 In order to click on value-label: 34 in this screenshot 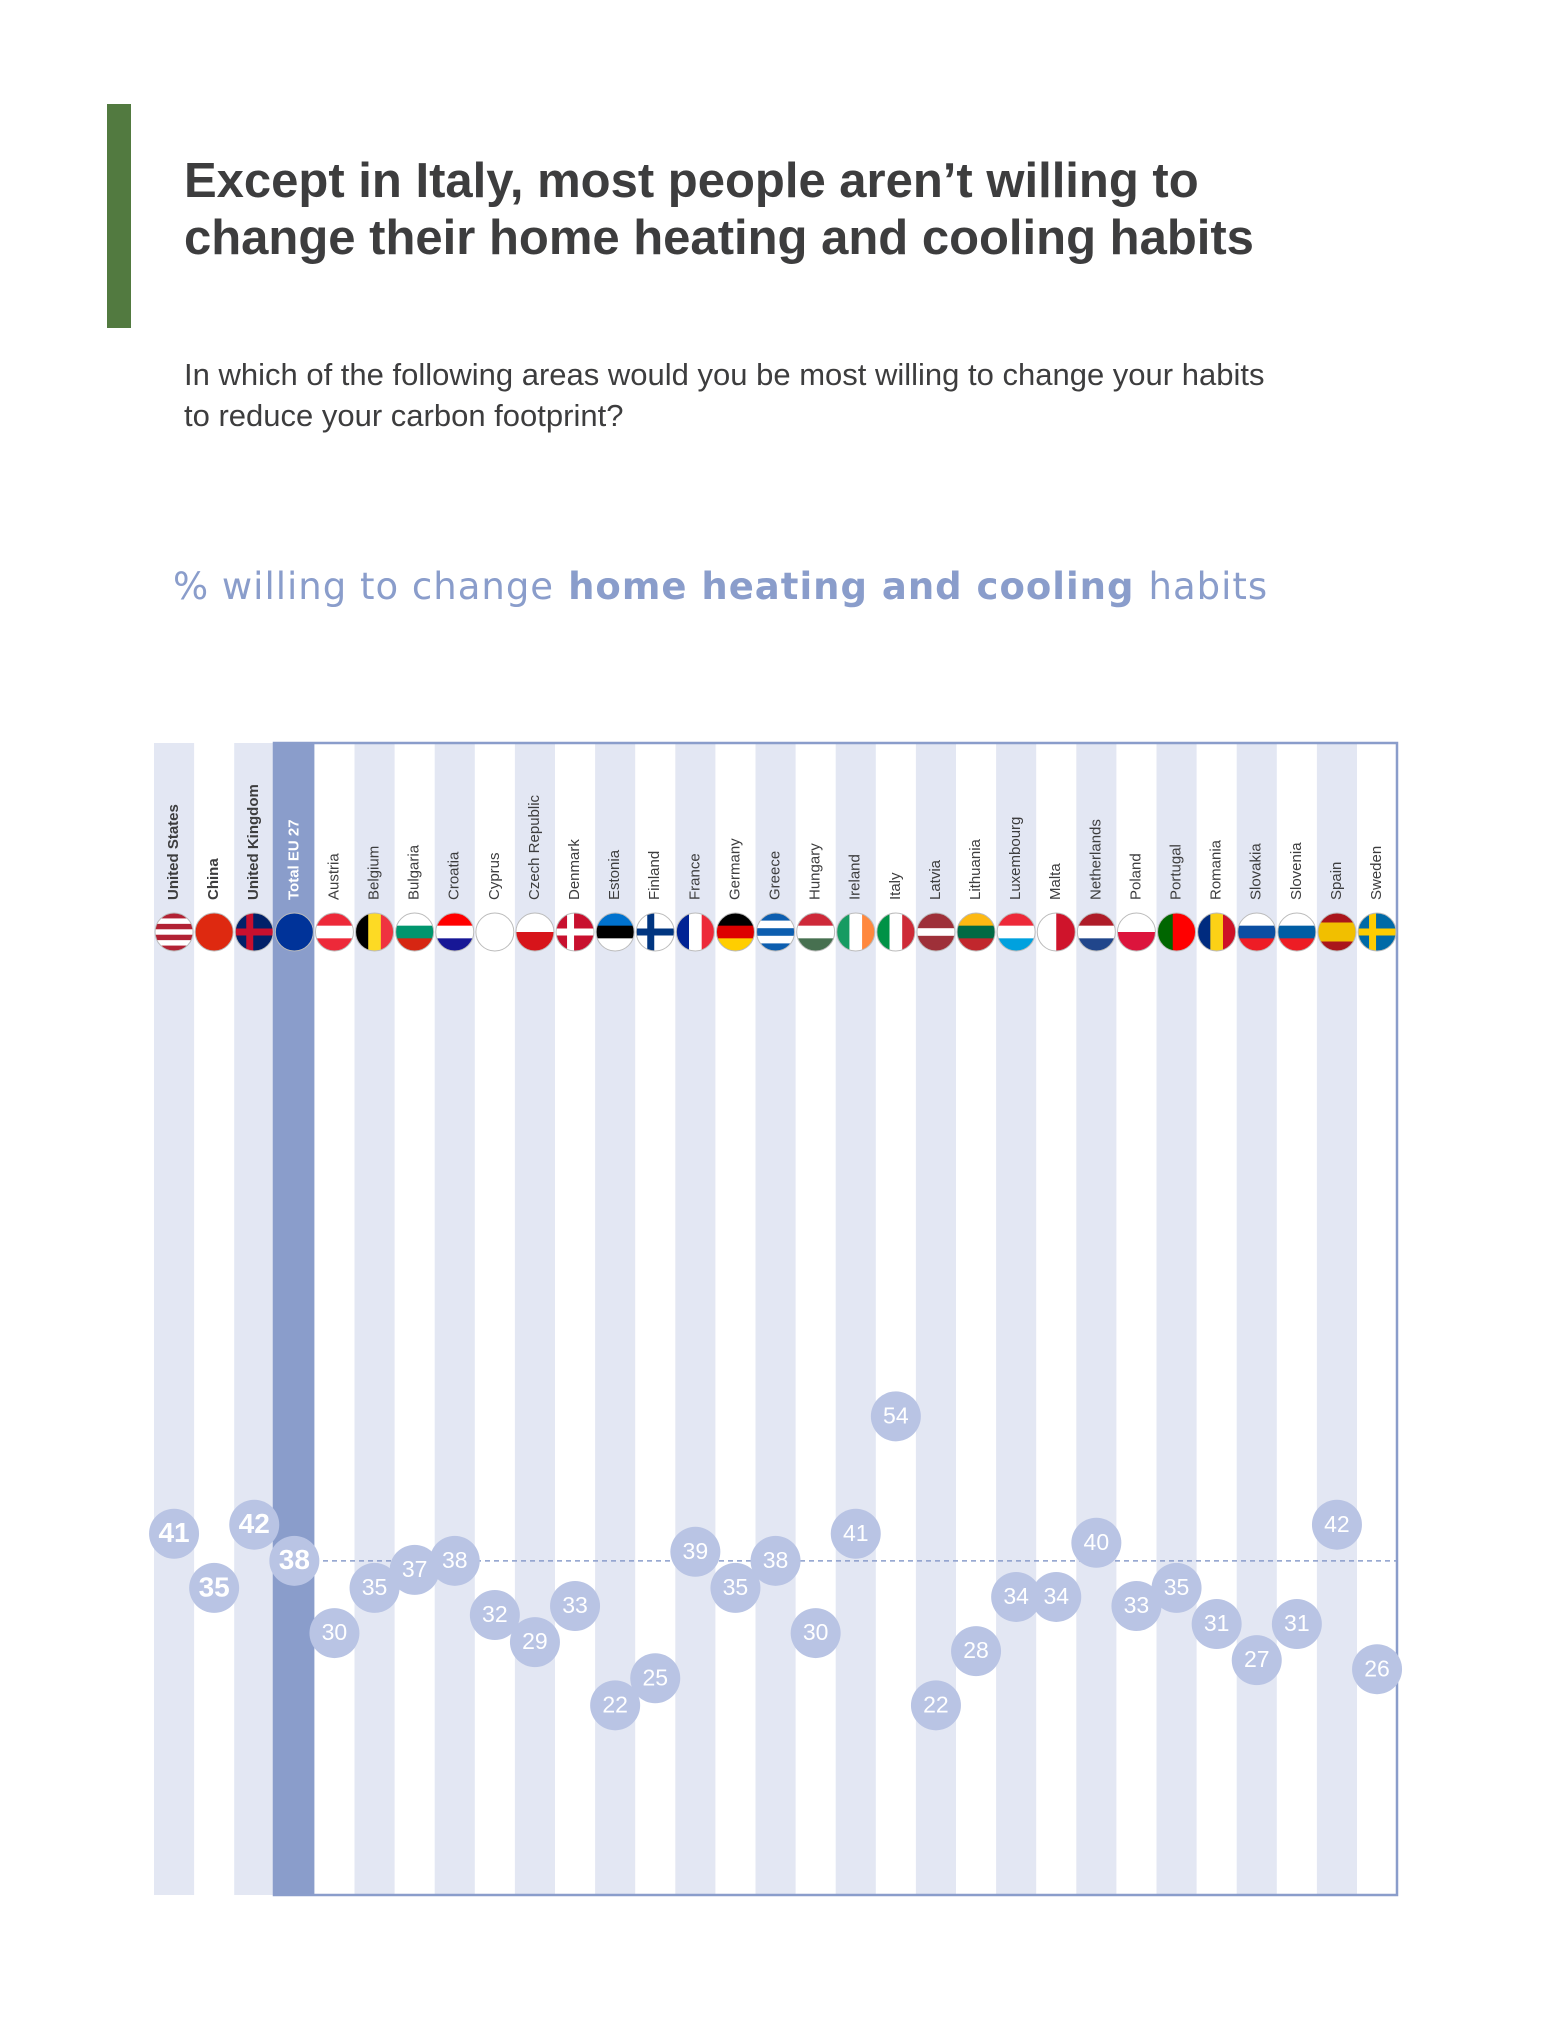, I will do `click(1056, 1596)`.